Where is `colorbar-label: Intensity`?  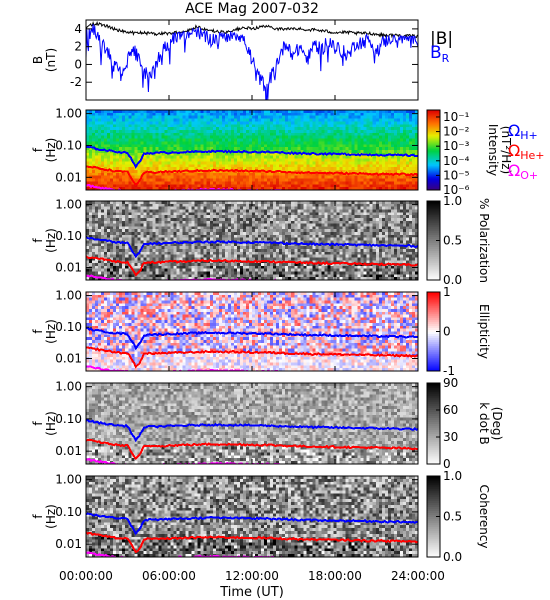
colorbar-label: Intensity is located at coordinates (493, 150).